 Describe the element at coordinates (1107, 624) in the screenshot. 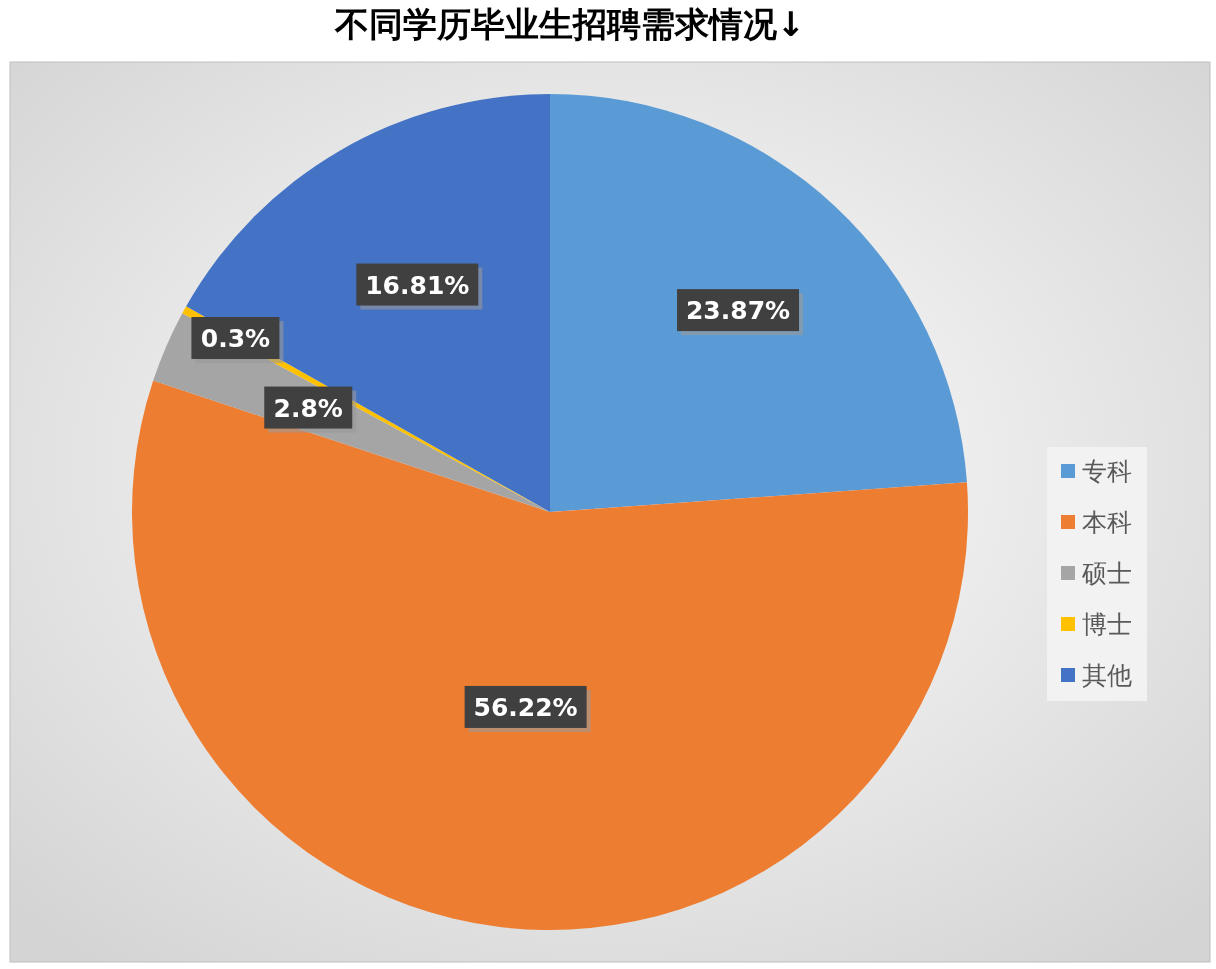

I see `legend-label: 博士` at that location.